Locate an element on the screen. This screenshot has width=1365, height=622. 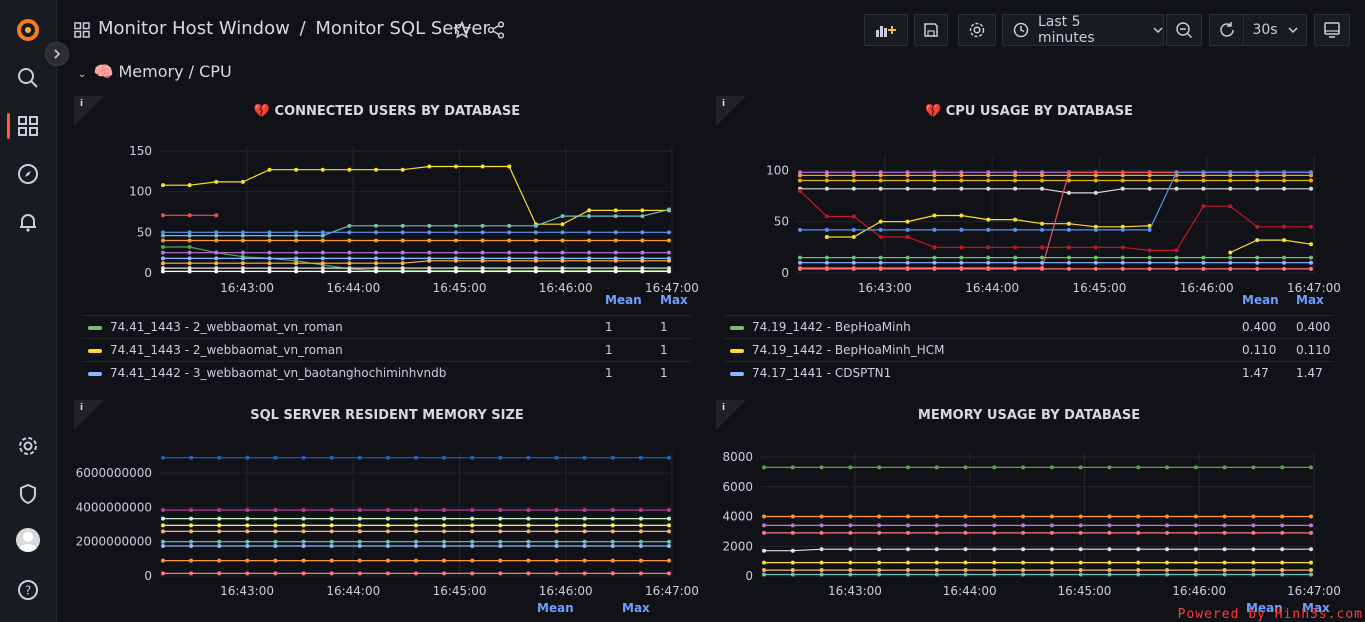
time-range-picker: Last 5 minutes is located at coordinates (1083, 30).